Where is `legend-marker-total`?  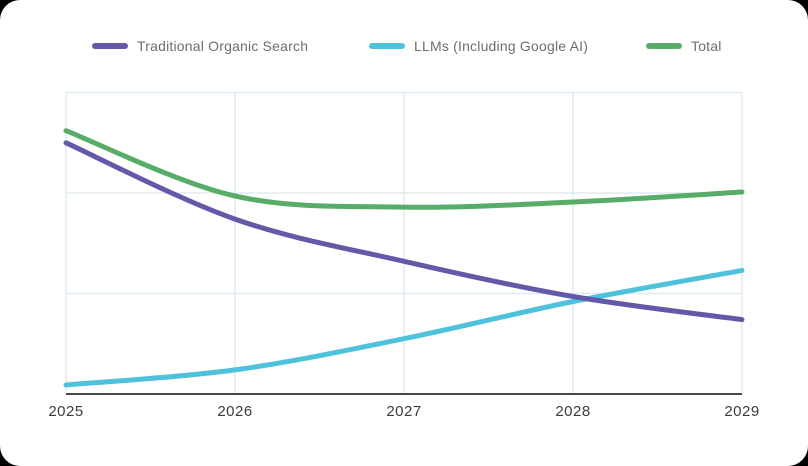
legend-marker-total is located at coordinates (664, 46).